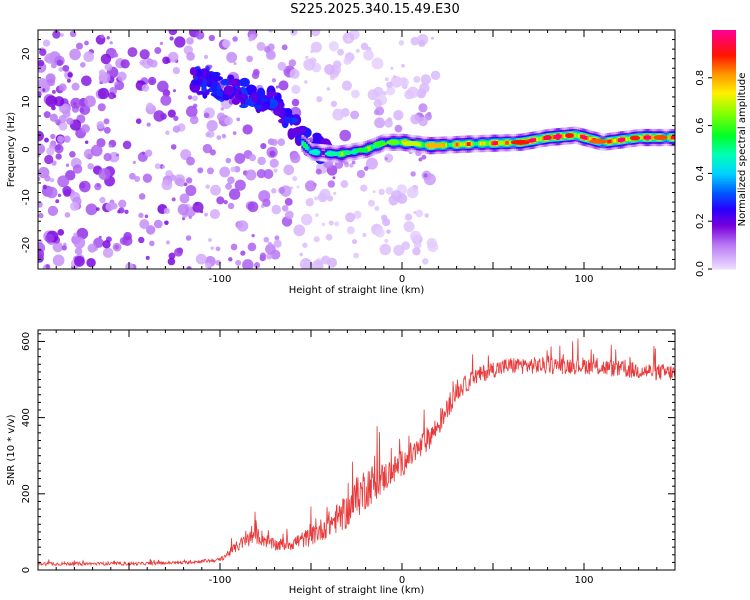  Describe the element at coordinates (375, 9) in the screenshot. I see `chart-title: S225.2025.340.15.49.E30` at that location.